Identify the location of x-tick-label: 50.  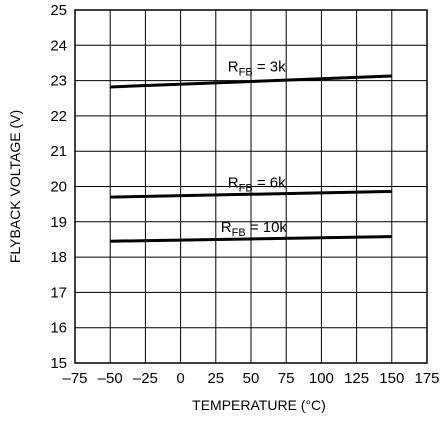
(251, 378).